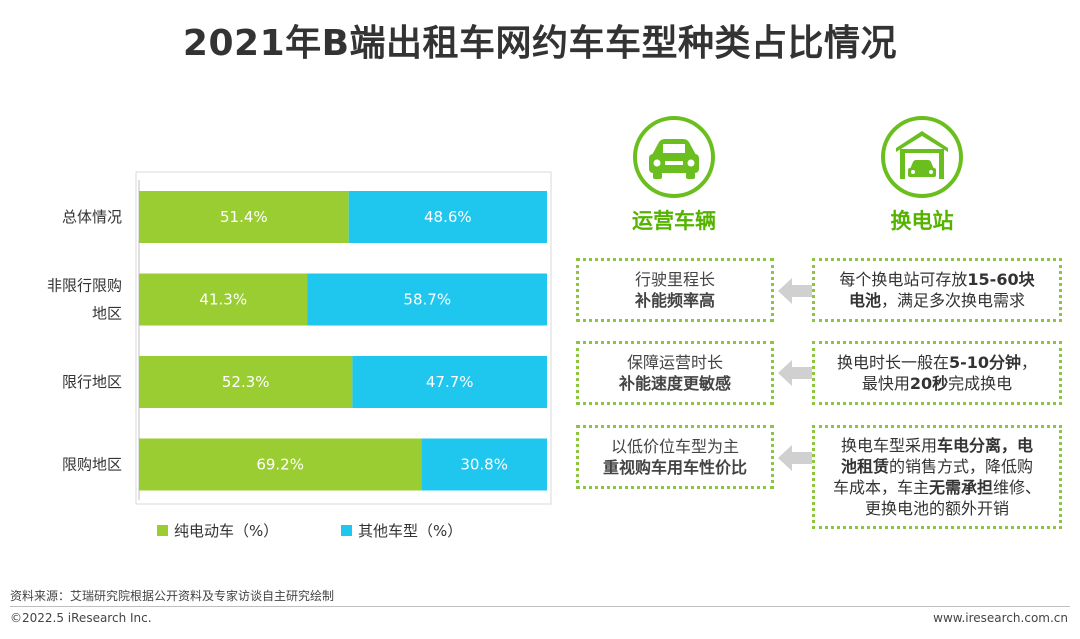  What do you see at coordinates (675, 457) in the screenshot?
I see `vehicle-box-3: 以低价位车型为主 重视购车用车性价比` at bounding box center [675, 457].